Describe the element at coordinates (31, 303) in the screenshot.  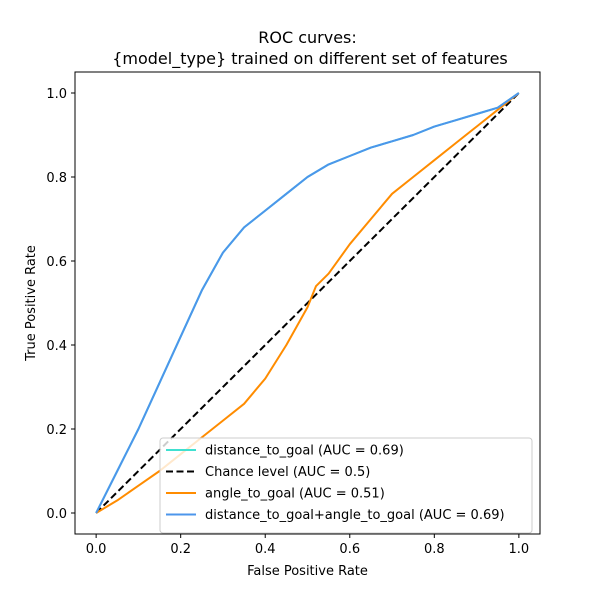
I see `y-axis-label: True Positive Rate` at that location.